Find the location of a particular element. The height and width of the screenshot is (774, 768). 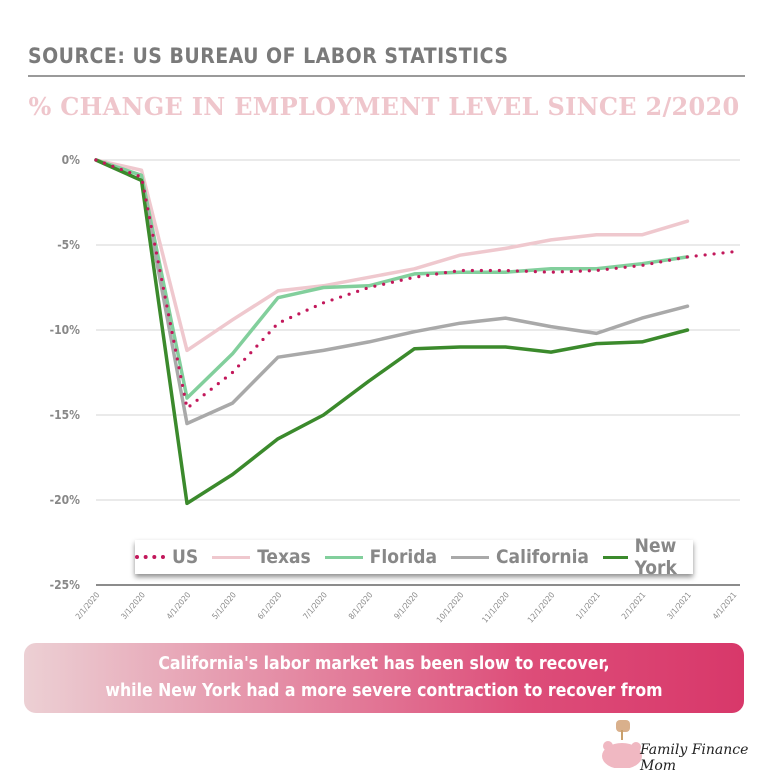

legend-label: Texas is located at coordinates (284, 557).